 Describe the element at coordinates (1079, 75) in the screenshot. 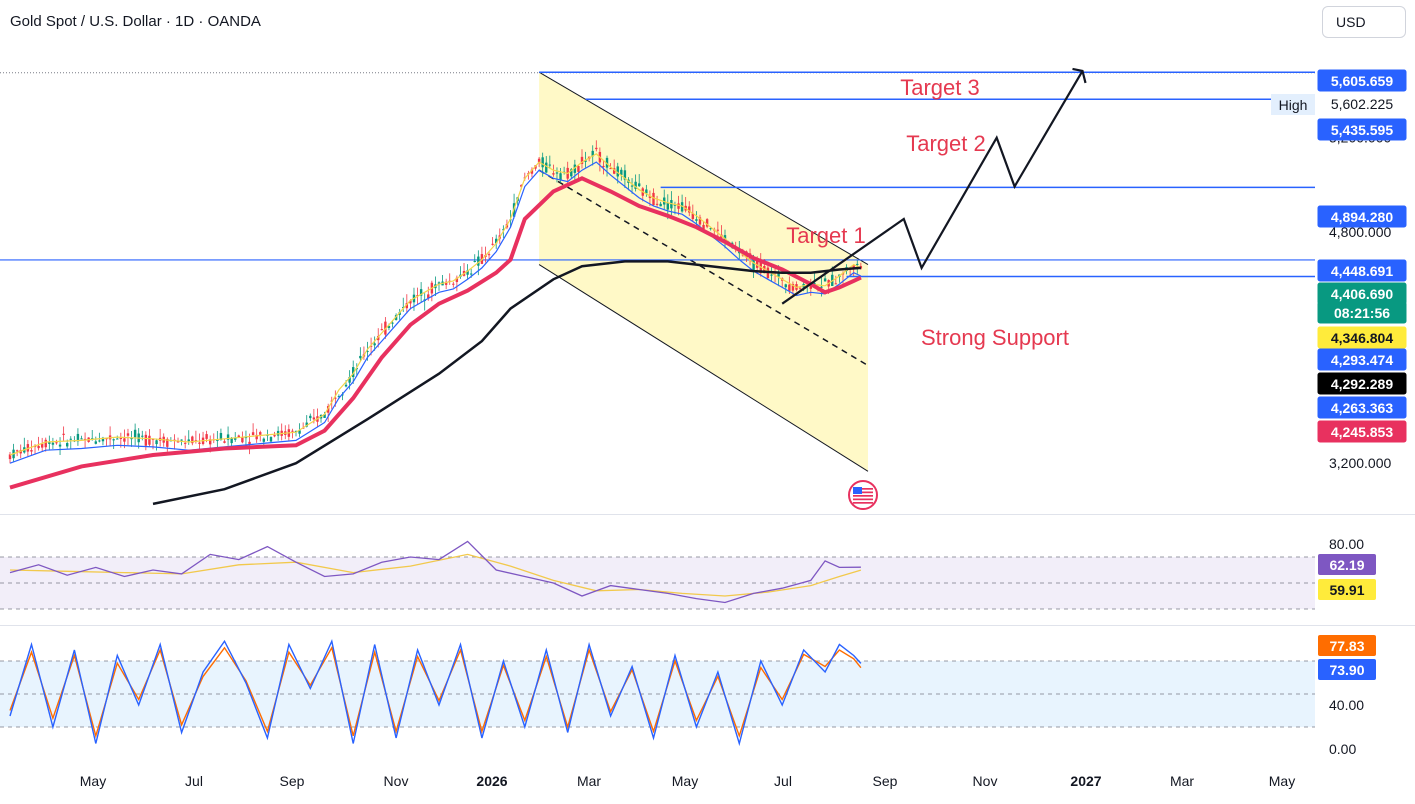

I see `projection-arrowhead` at that location.